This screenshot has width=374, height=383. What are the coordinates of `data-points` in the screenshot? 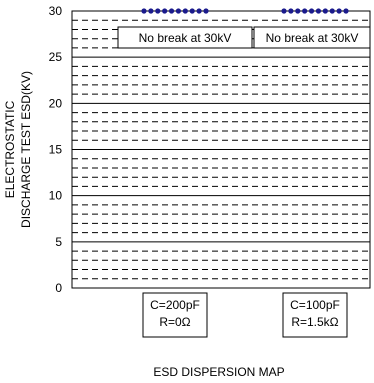 It's located at (245, 11).